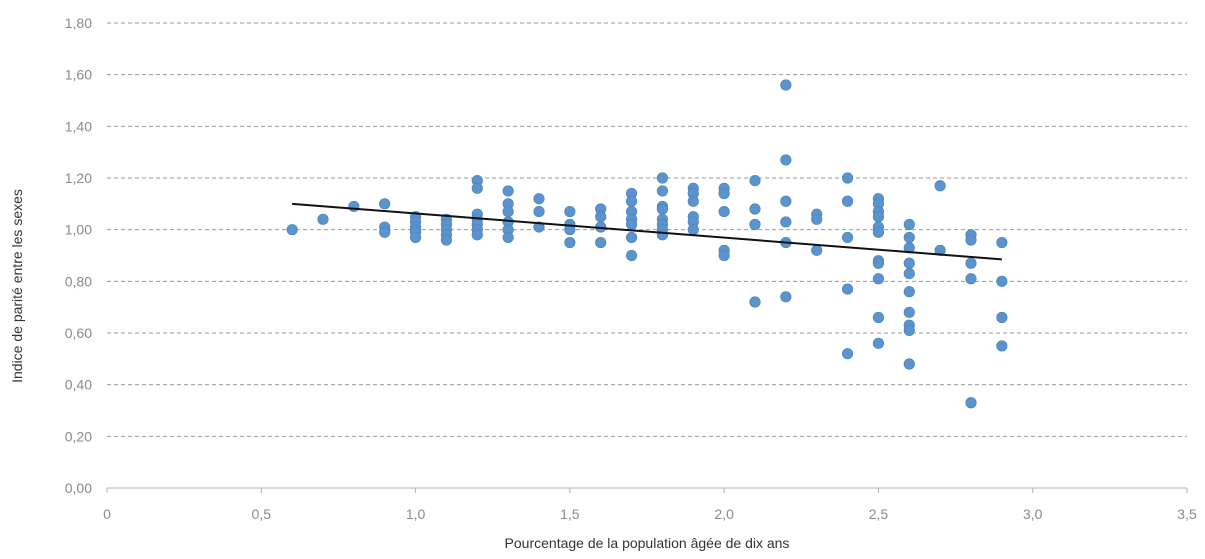 The width and height of the screenshot is (1205, 559). Describe the element at coordinates (78, 281) in the screenshot. I see `y-tick-label: 0,80` at that location.